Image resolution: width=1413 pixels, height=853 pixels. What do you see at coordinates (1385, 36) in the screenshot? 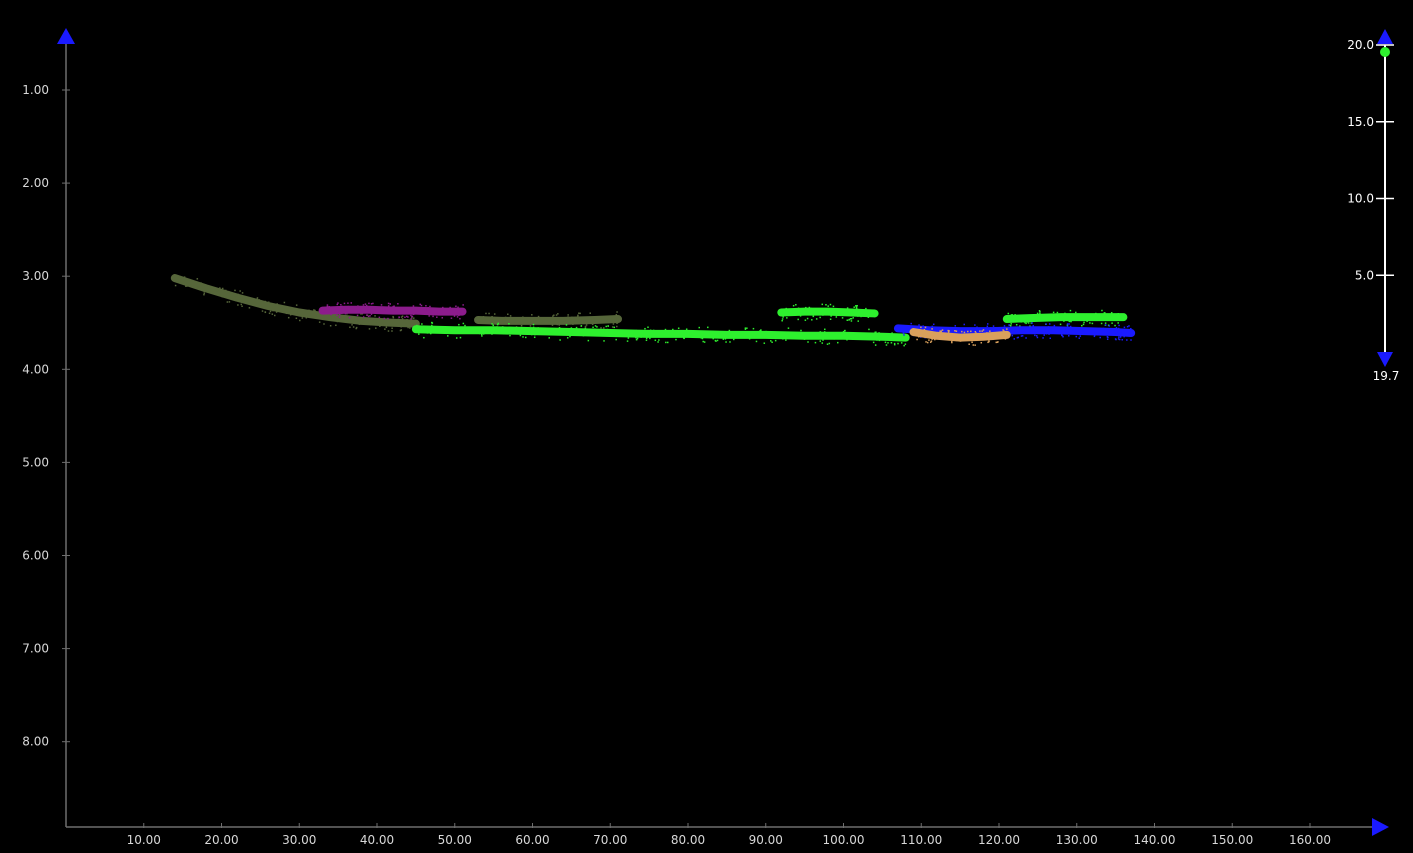
I see `scale-up-arrow-icon` at bounding box center [1385, 36].